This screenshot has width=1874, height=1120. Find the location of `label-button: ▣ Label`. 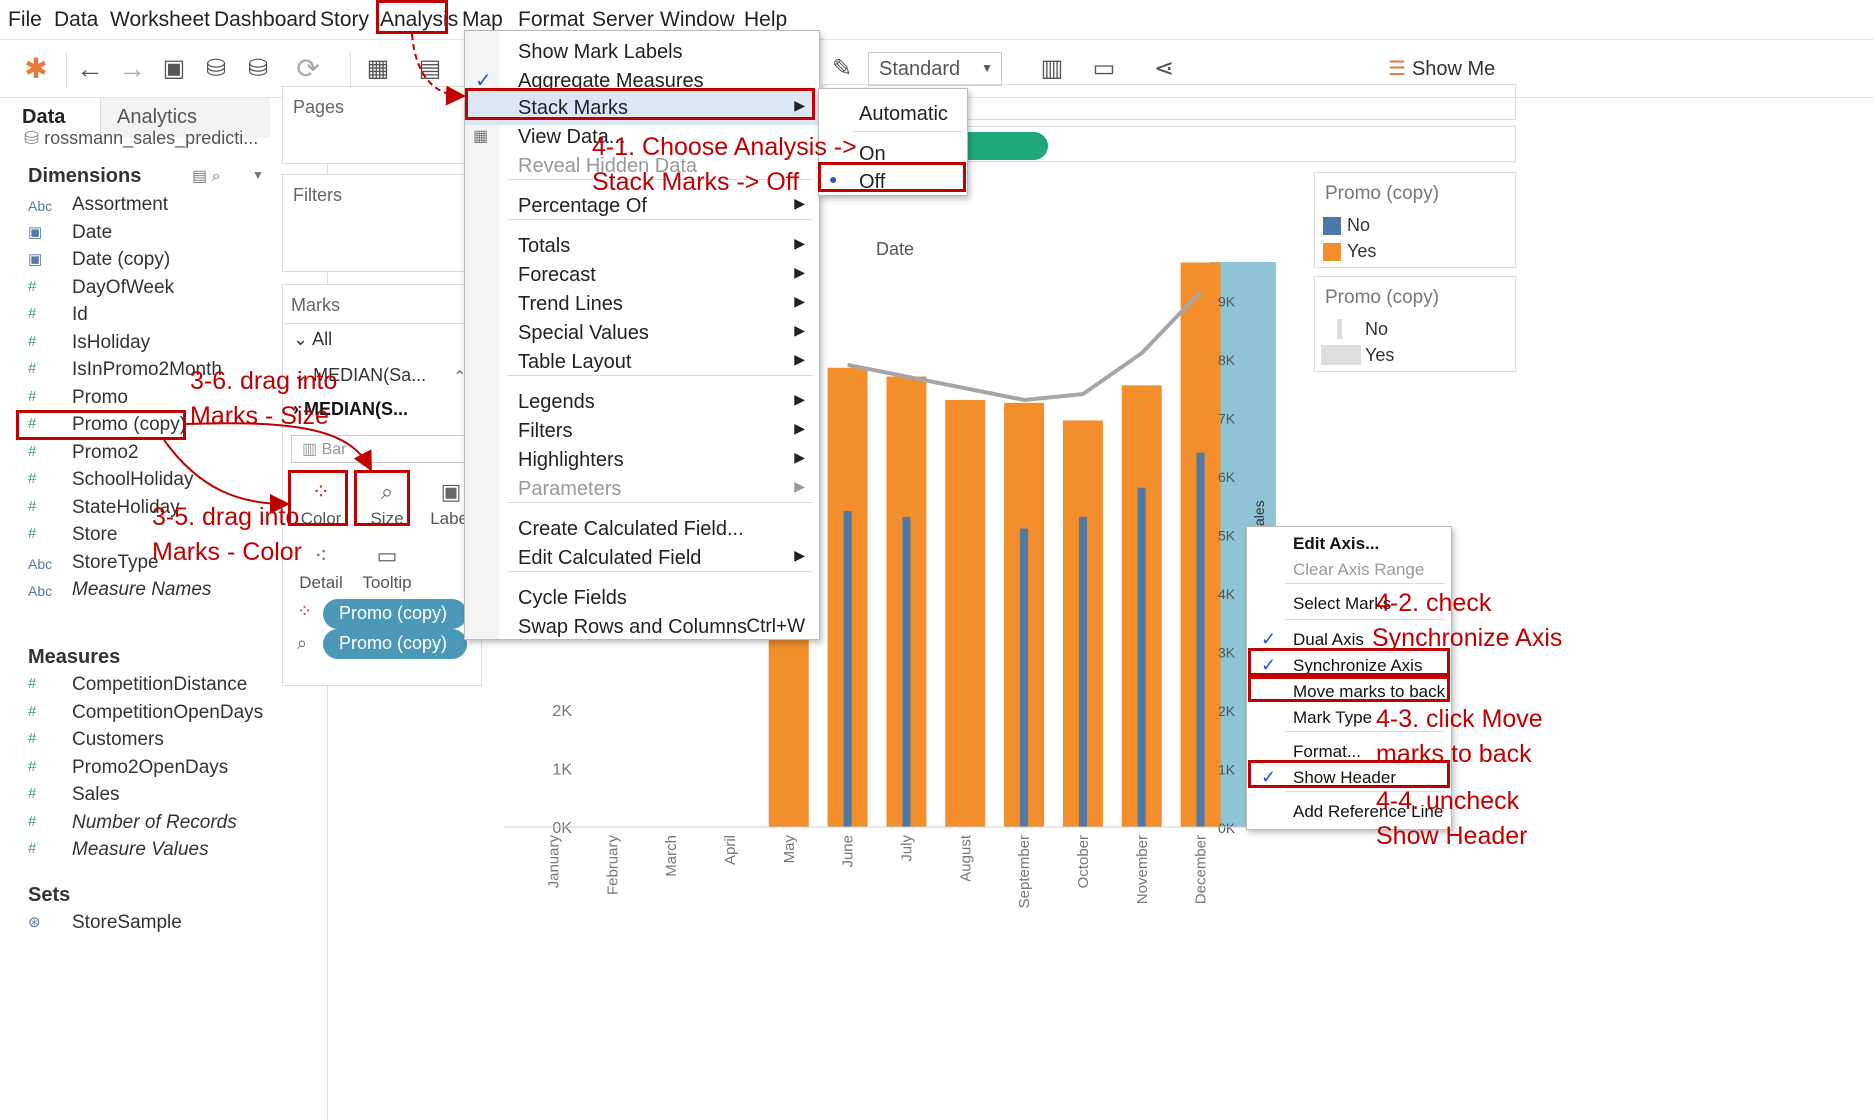

label-button: ▣ Label is located at coordinates (451, 506).